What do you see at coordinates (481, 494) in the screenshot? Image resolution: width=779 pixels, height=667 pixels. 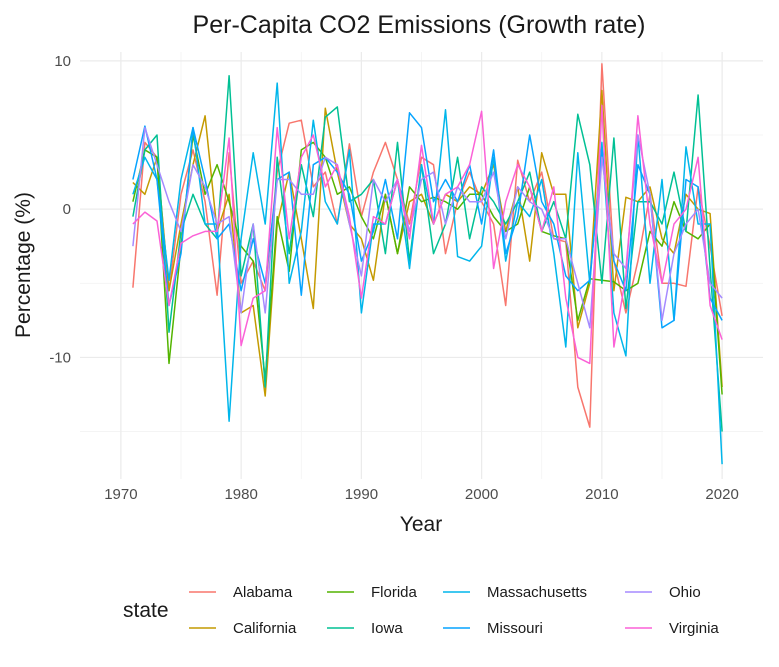 I see `x-tick-label: 2000` at bounding box center [481, 494].